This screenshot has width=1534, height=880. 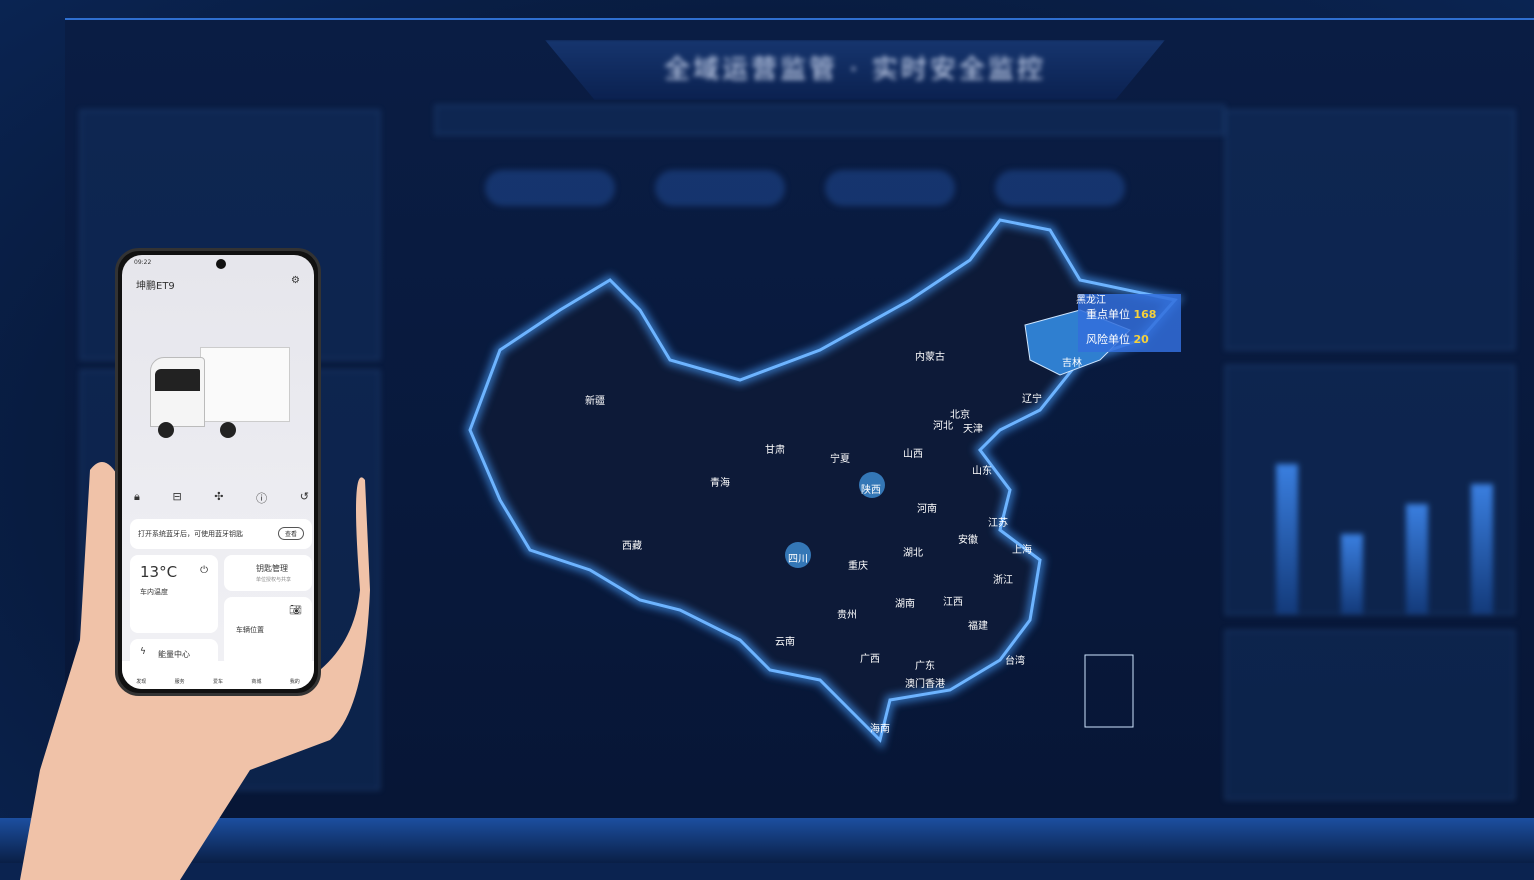 I want to click on province-label: 甘肃, so click(x=775, y=450).